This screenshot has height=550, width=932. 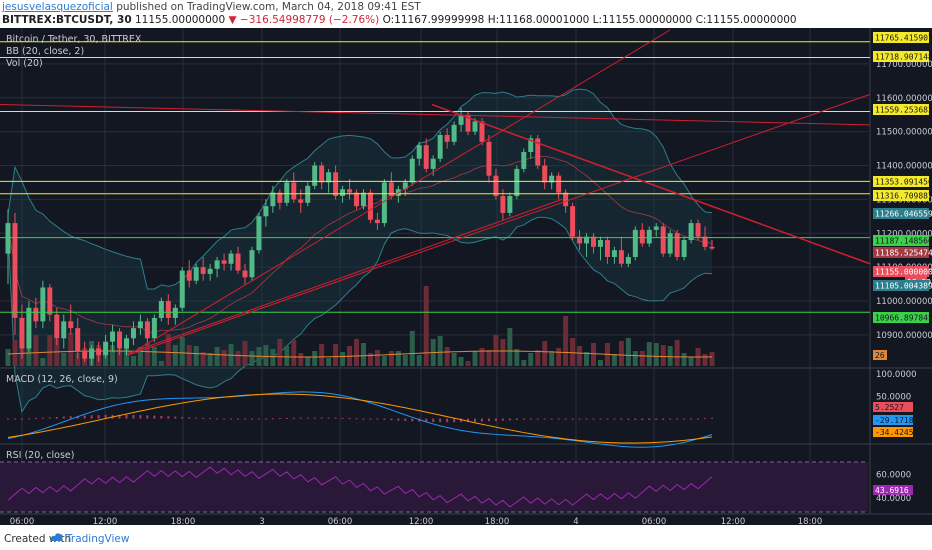 I want to click on macd-tag-label: 5.2527, so click(x=889, y=407).